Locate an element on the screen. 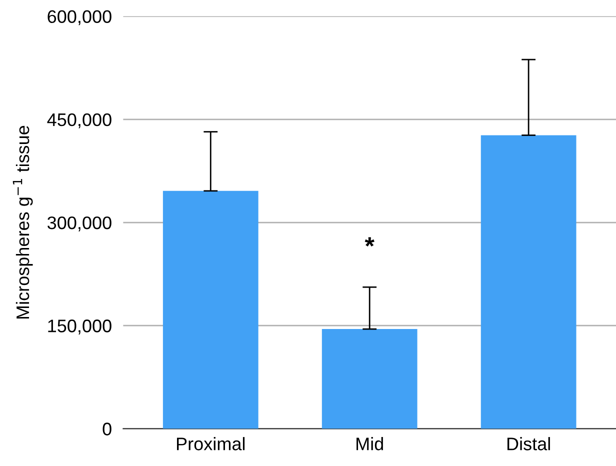 The width and height of the screenshot is (616, 466). annotation: * is located at coordinates (369, 242).